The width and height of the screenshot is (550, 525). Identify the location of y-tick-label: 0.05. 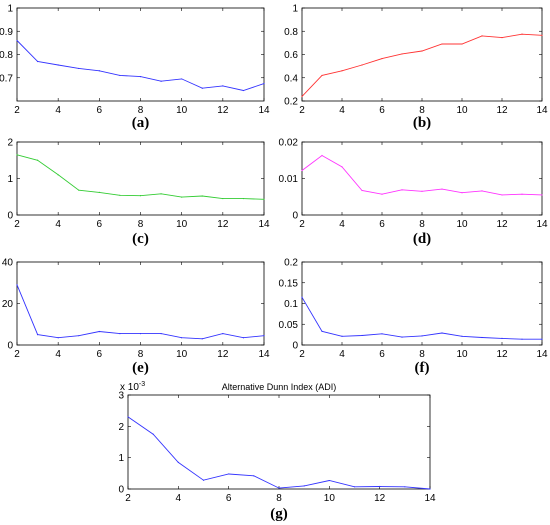
(289, 325).